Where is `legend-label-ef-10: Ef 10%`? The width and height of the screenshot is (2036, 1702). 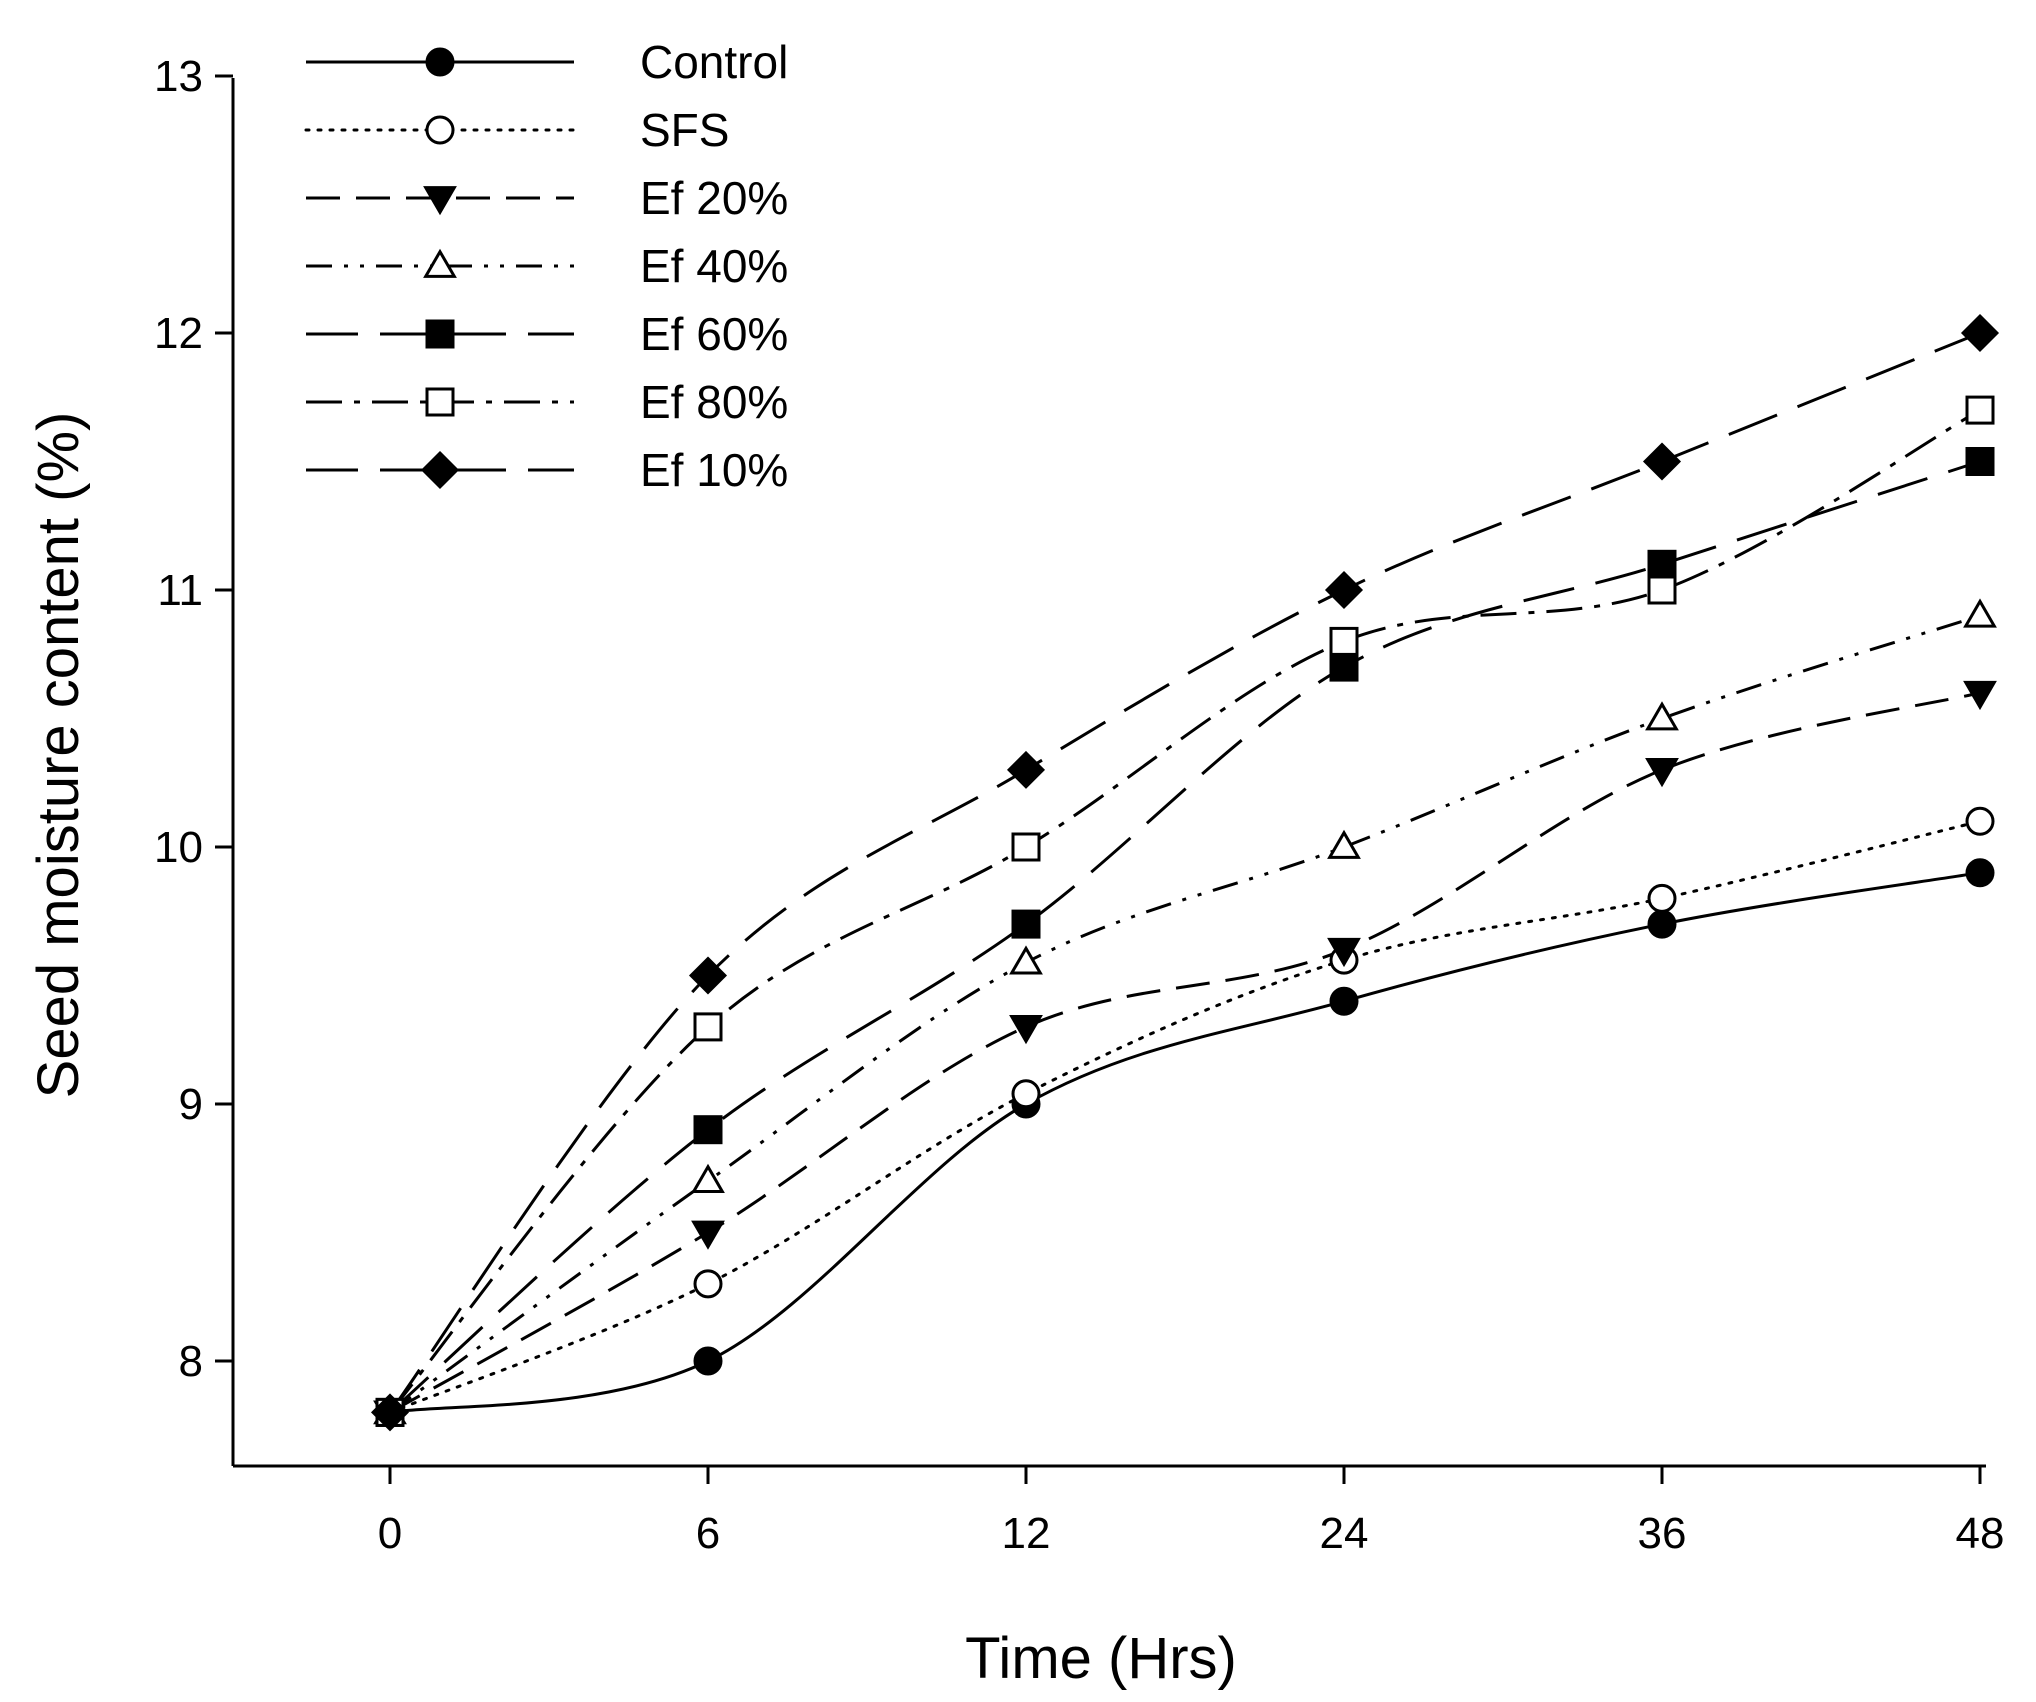
legend-label-ef-10: Ef 10% is located at coordinates (714, 470).